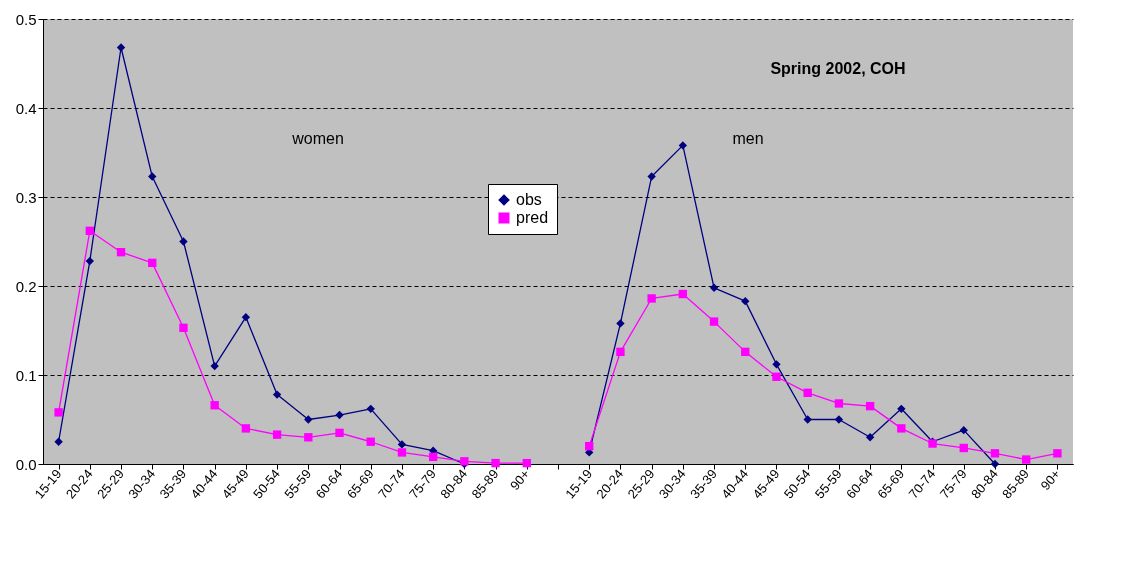 This screenshot has height=575, width=1131. Describe the element at coordinates (317, 138) in the screenshot. I see `annotation: women` at that location.